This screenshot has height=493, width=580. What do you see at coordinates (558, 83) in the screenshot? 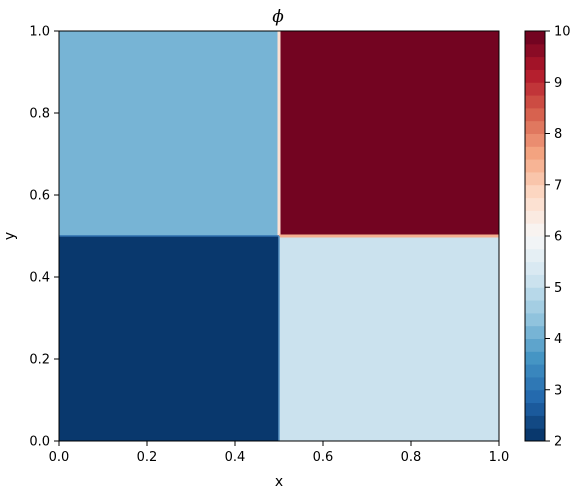
I see `colorbar-tick-label: 9` at bounding box center [558, 83].